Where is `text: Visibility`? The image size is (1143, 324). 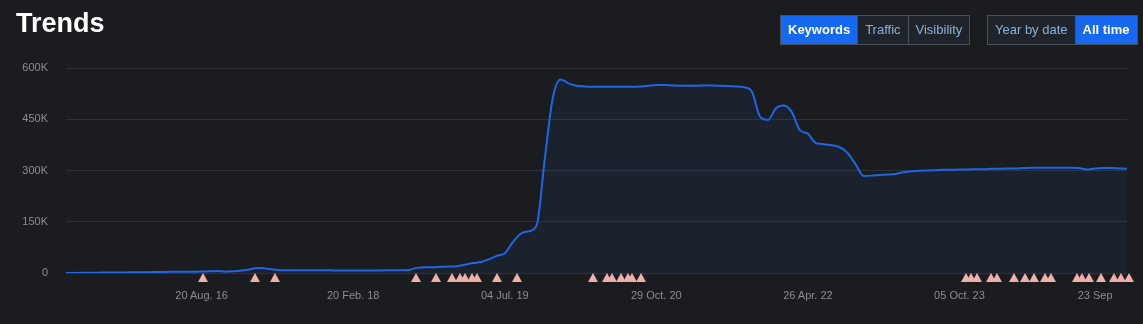 text: Visibility is located at coordinates (939, 30).